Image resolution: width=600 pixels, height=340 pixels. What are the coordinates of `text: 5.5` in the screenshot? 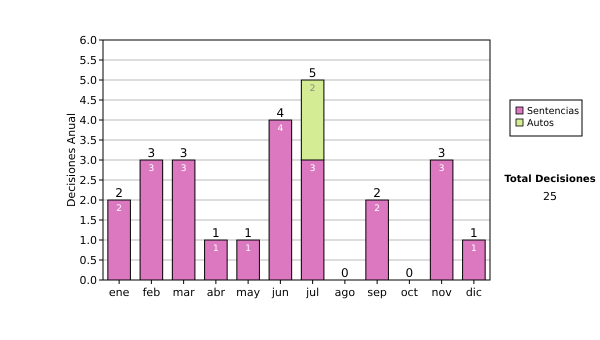 It's located at (88, 60).